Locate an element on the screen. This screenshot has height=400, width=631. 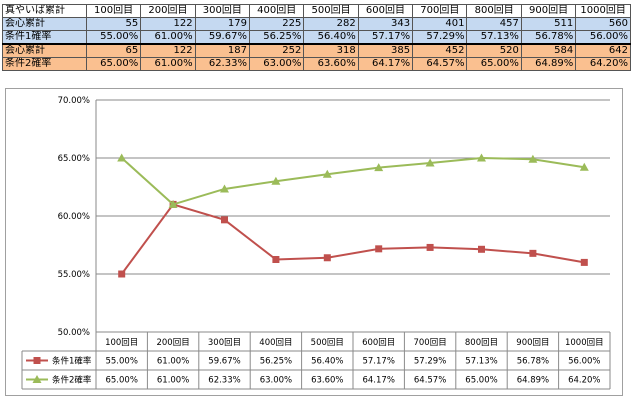
x-tick-label: 900回目 is located at coordinates (532, 343).